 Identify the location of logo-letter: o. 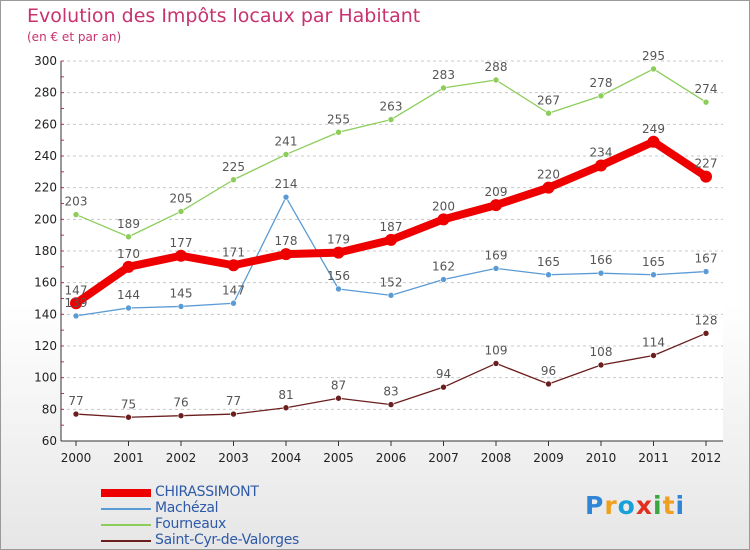
(626, 505).